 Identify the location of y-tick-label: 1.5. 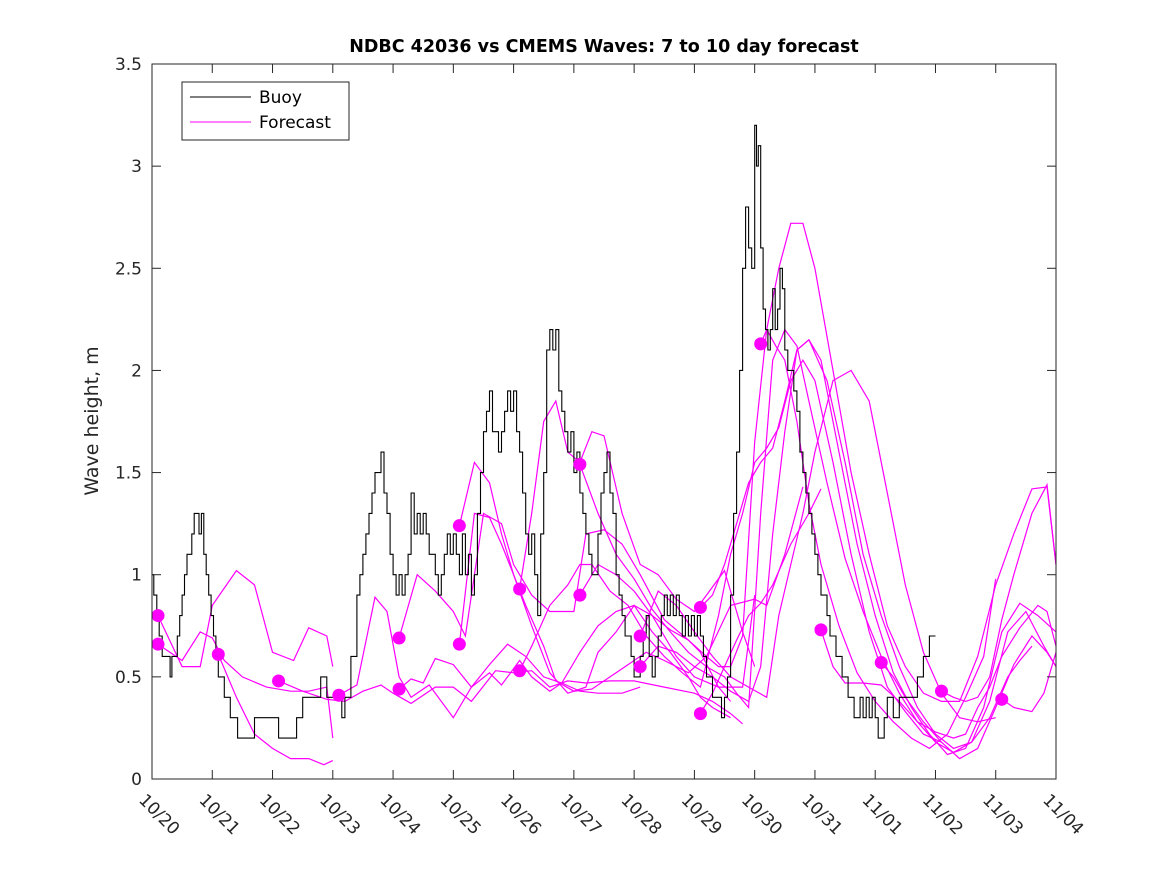
(128, 474).